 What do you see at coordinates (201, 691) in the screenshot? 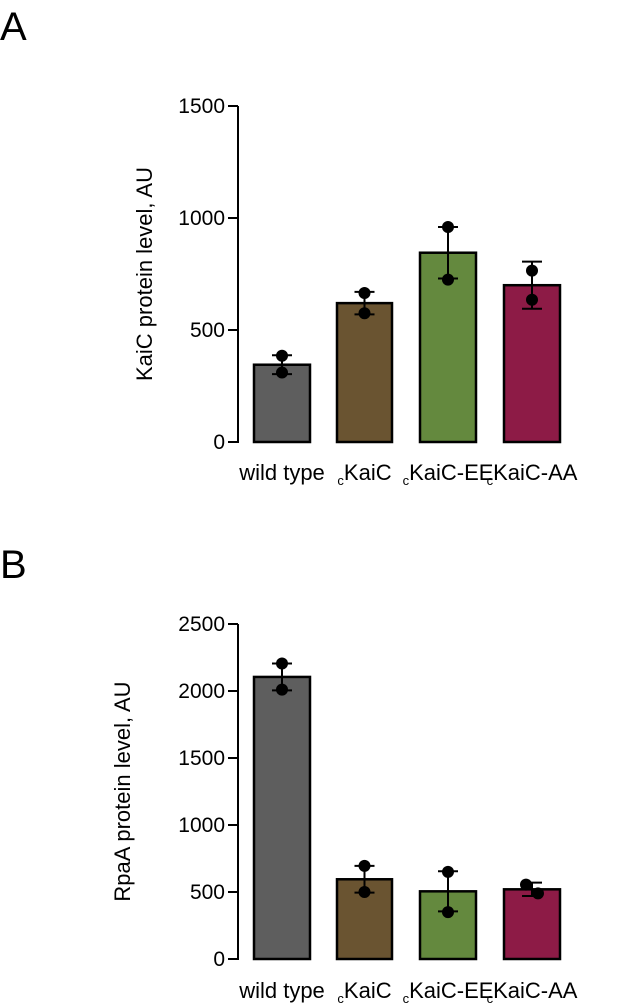
I see `y-tick-label: 2000` at bounding box center [201, 691].